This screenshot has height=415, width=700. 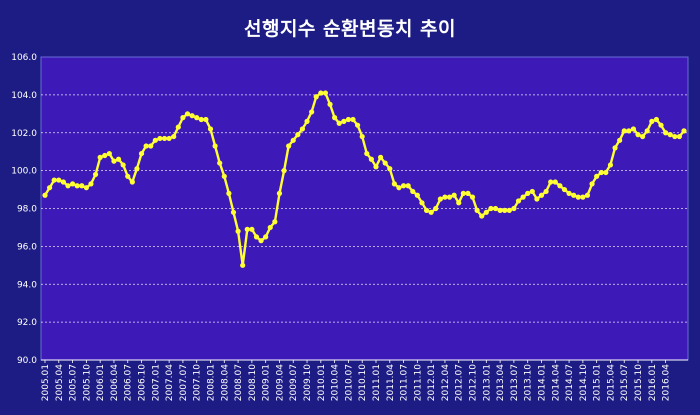 What do you see at coordinates (74, 382) in the screenshot?
I see `x-tick-label: 2005.07` at bounding box center [74, 382].